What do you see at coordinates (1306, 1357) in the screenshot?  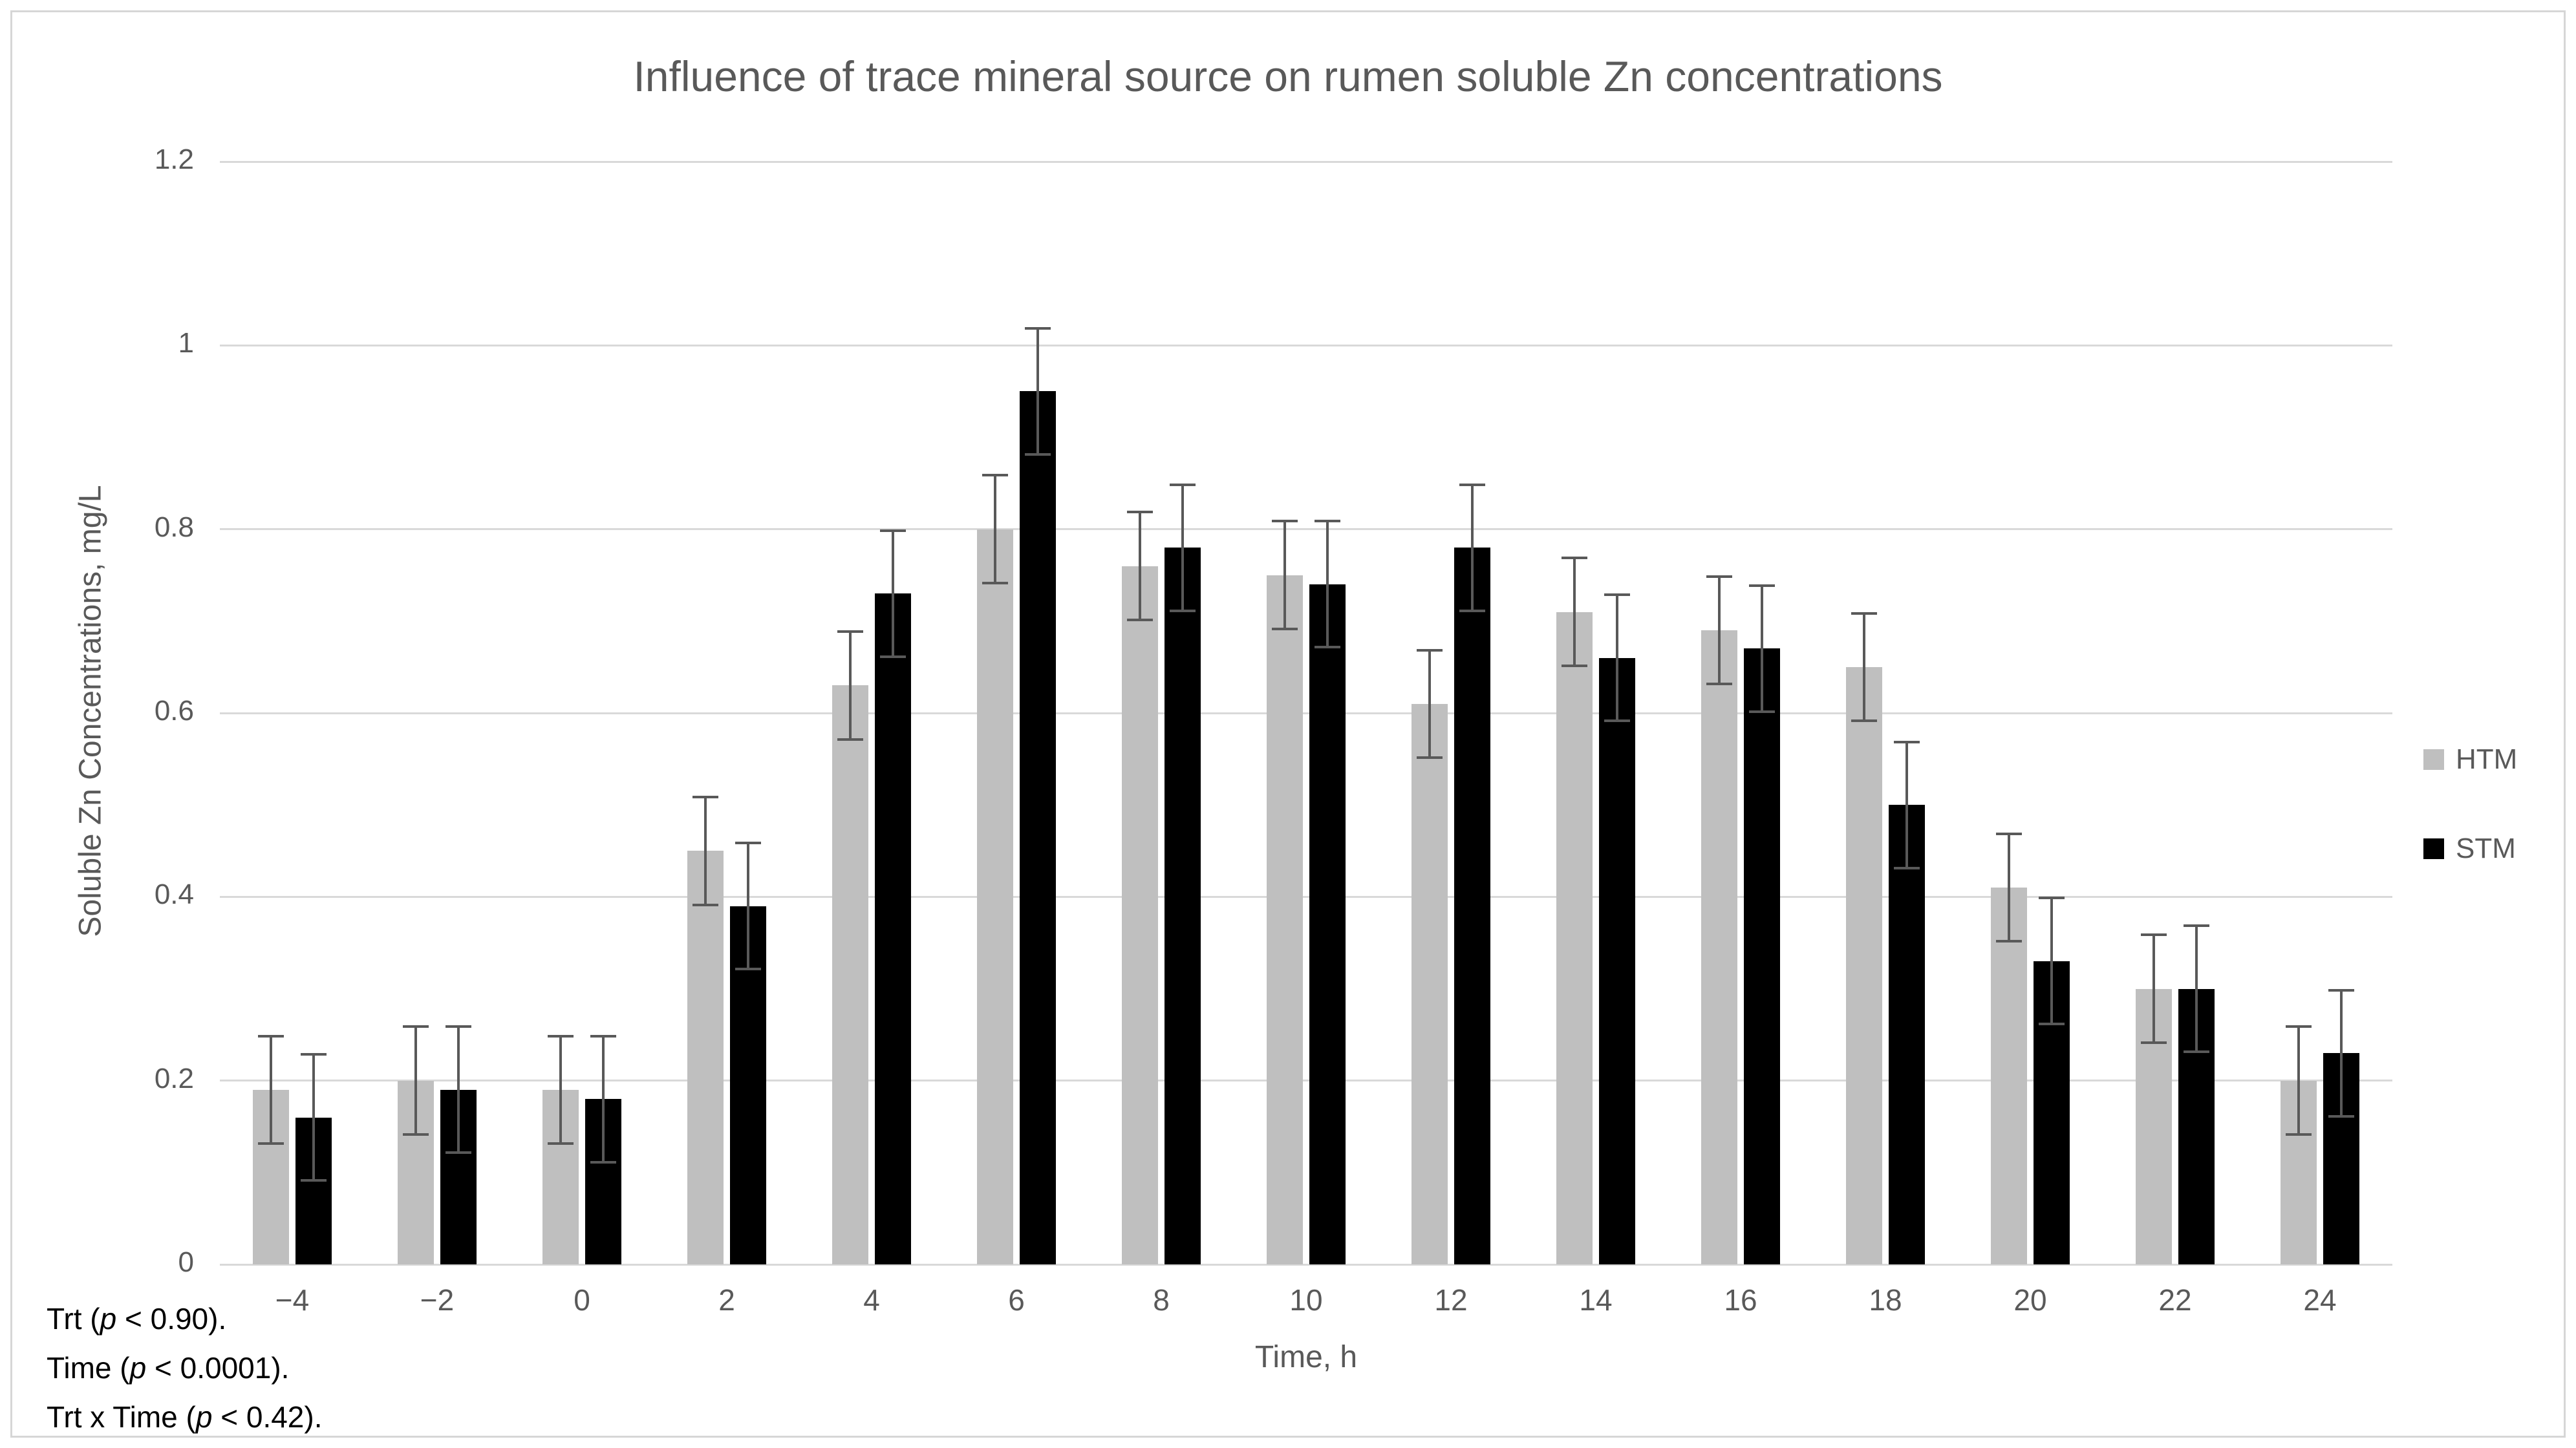 I see `x-axis-title: Time, h` at bounding box center [1306, 1357].